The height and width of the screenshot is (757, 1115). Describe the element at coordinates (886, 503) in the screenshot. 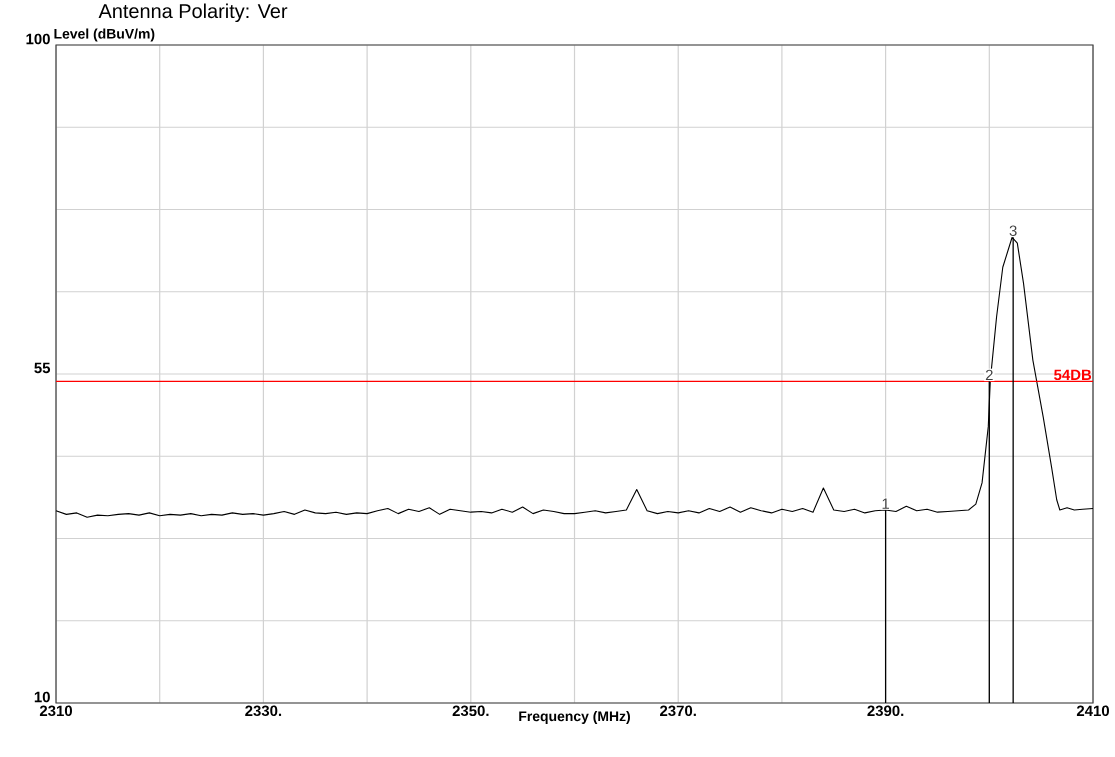

I see `annotation: 1` at that location.